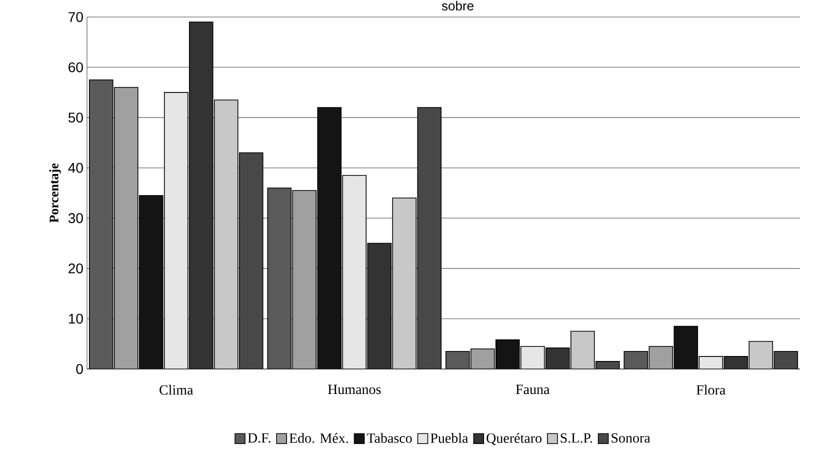 This screenshot has width=826, height=471. Describe the element at coordinates (177, 389) in the screenshot. I see `x-tick-label: Clima` at that location.